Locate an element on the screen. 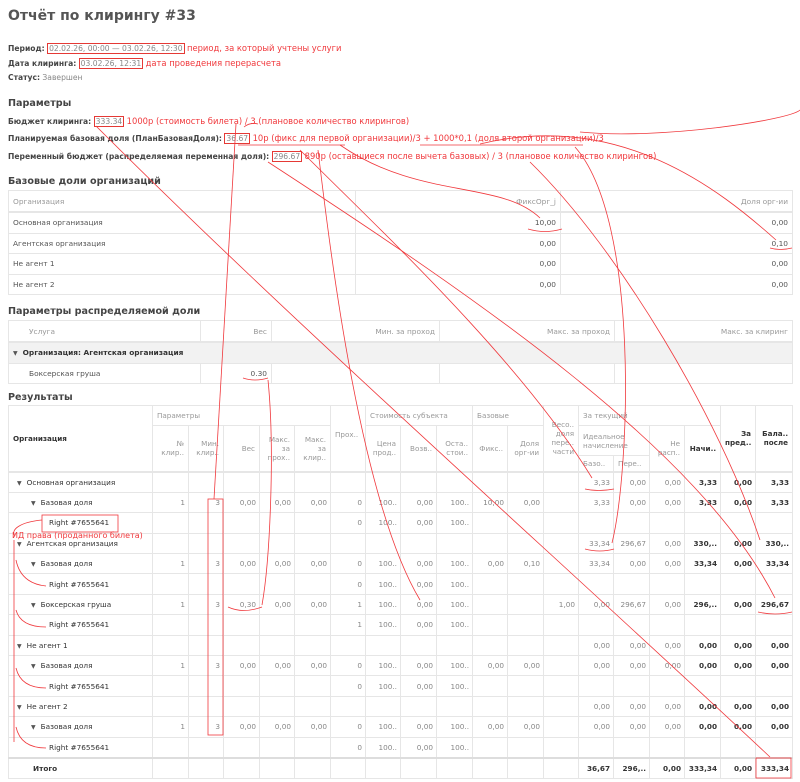 The height and width of the screenshot is (782, 800). row-label: Right #7655641 is located at coordinates (79, 523).